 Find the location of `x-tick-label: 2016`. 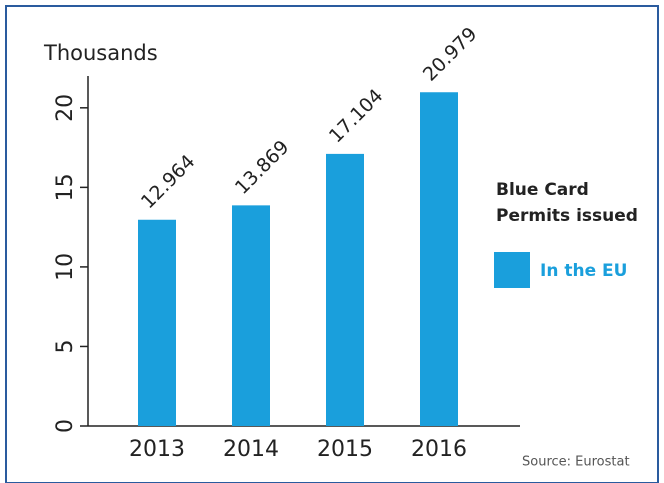

x-tick-label: 2016 is located at coordinates (439, 449).